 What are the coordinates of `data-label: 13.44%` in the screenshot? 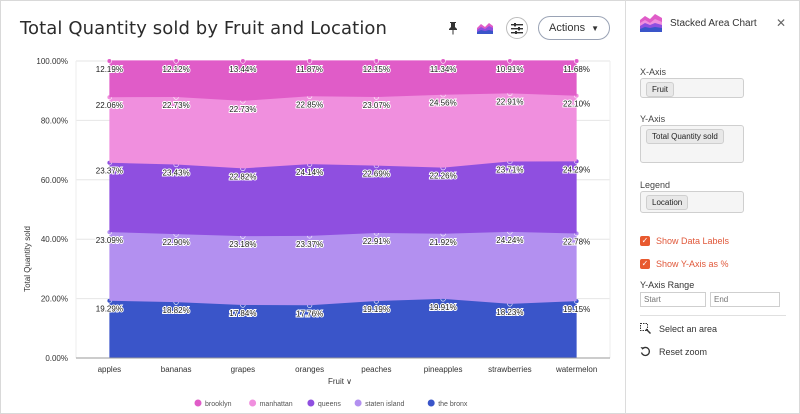 It's located at (242, 69).